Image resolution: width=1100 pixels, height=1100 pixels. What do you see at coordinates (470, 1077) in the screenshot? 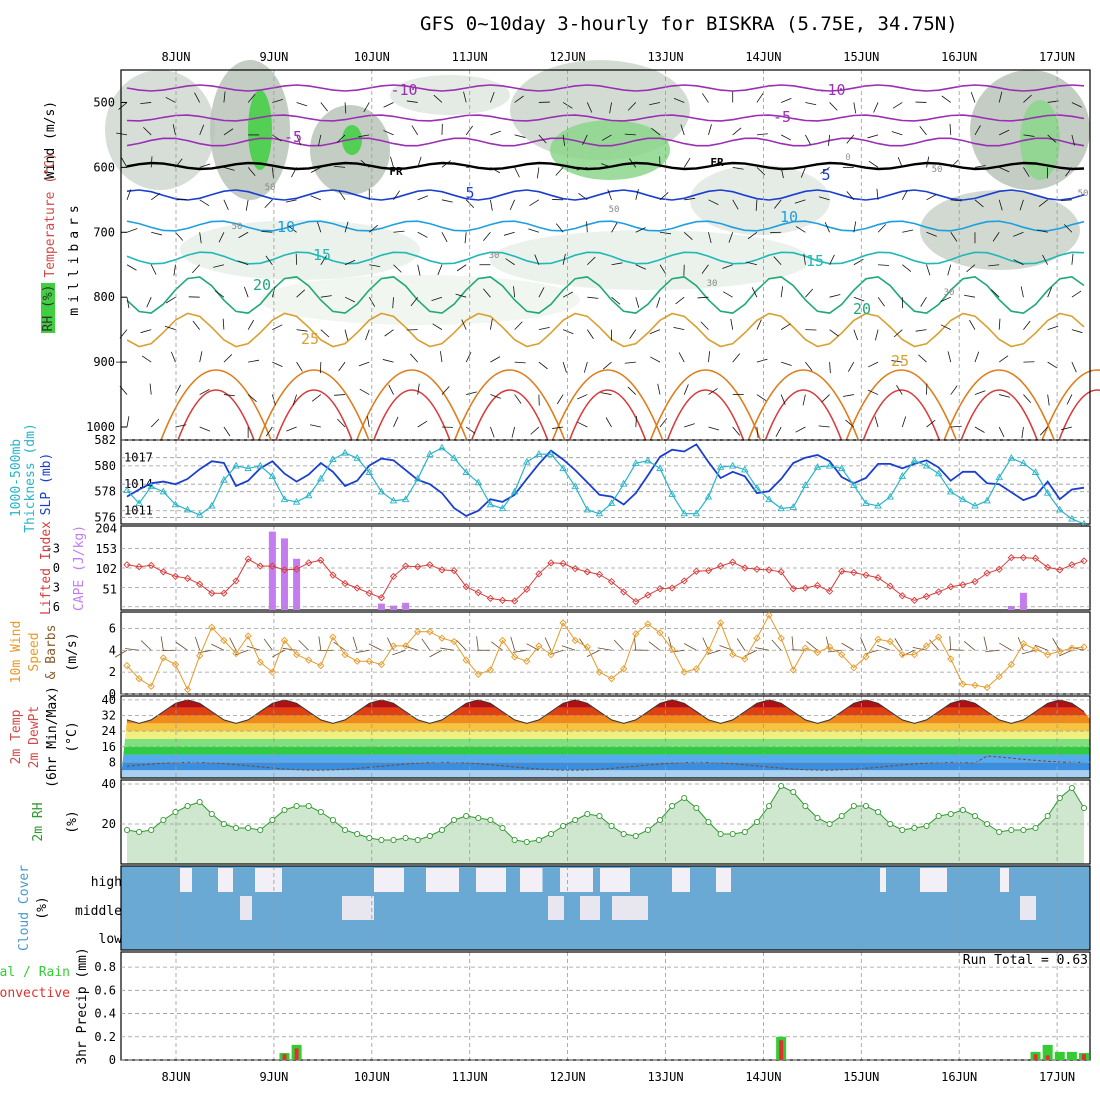
I see `bottom-date-label: 11JUN` at bounding box center [470, 1077].